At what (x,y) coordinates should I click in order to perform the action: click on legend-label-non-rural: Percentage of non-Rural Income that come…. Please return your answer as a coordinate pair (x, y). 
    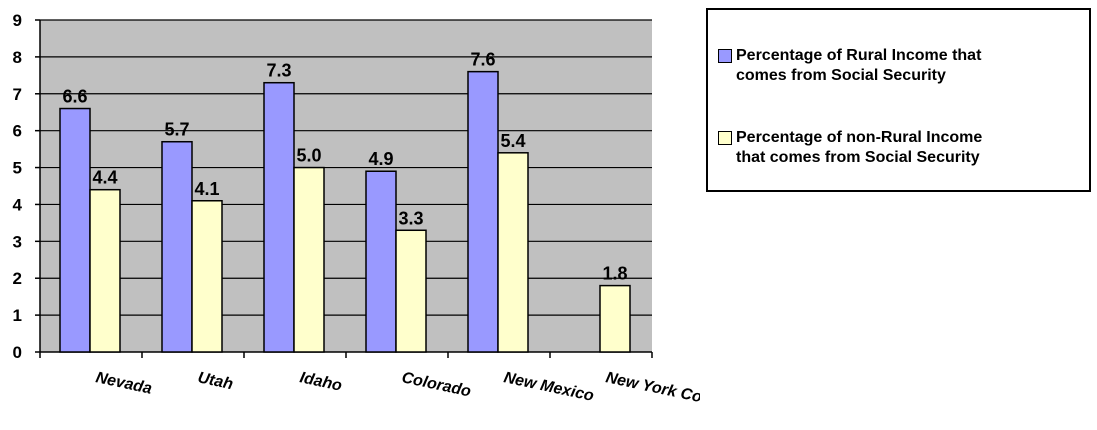
    Looking at the image, I should click on (859, 147).